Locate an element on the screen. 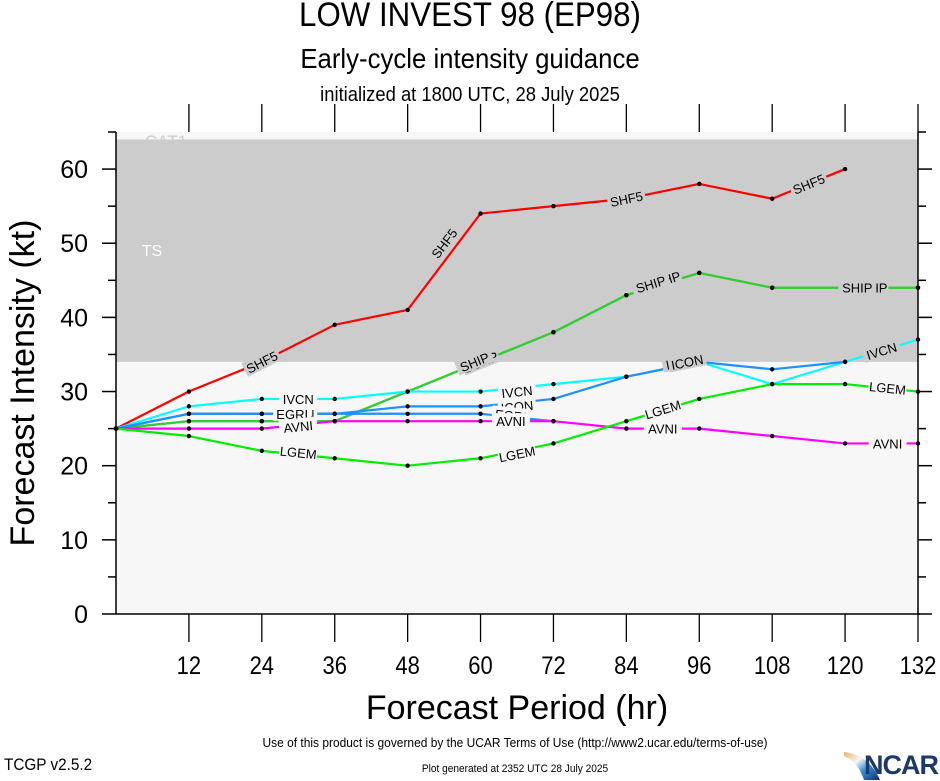  y-tick-label: 40 is located at coordinates (74, 318).